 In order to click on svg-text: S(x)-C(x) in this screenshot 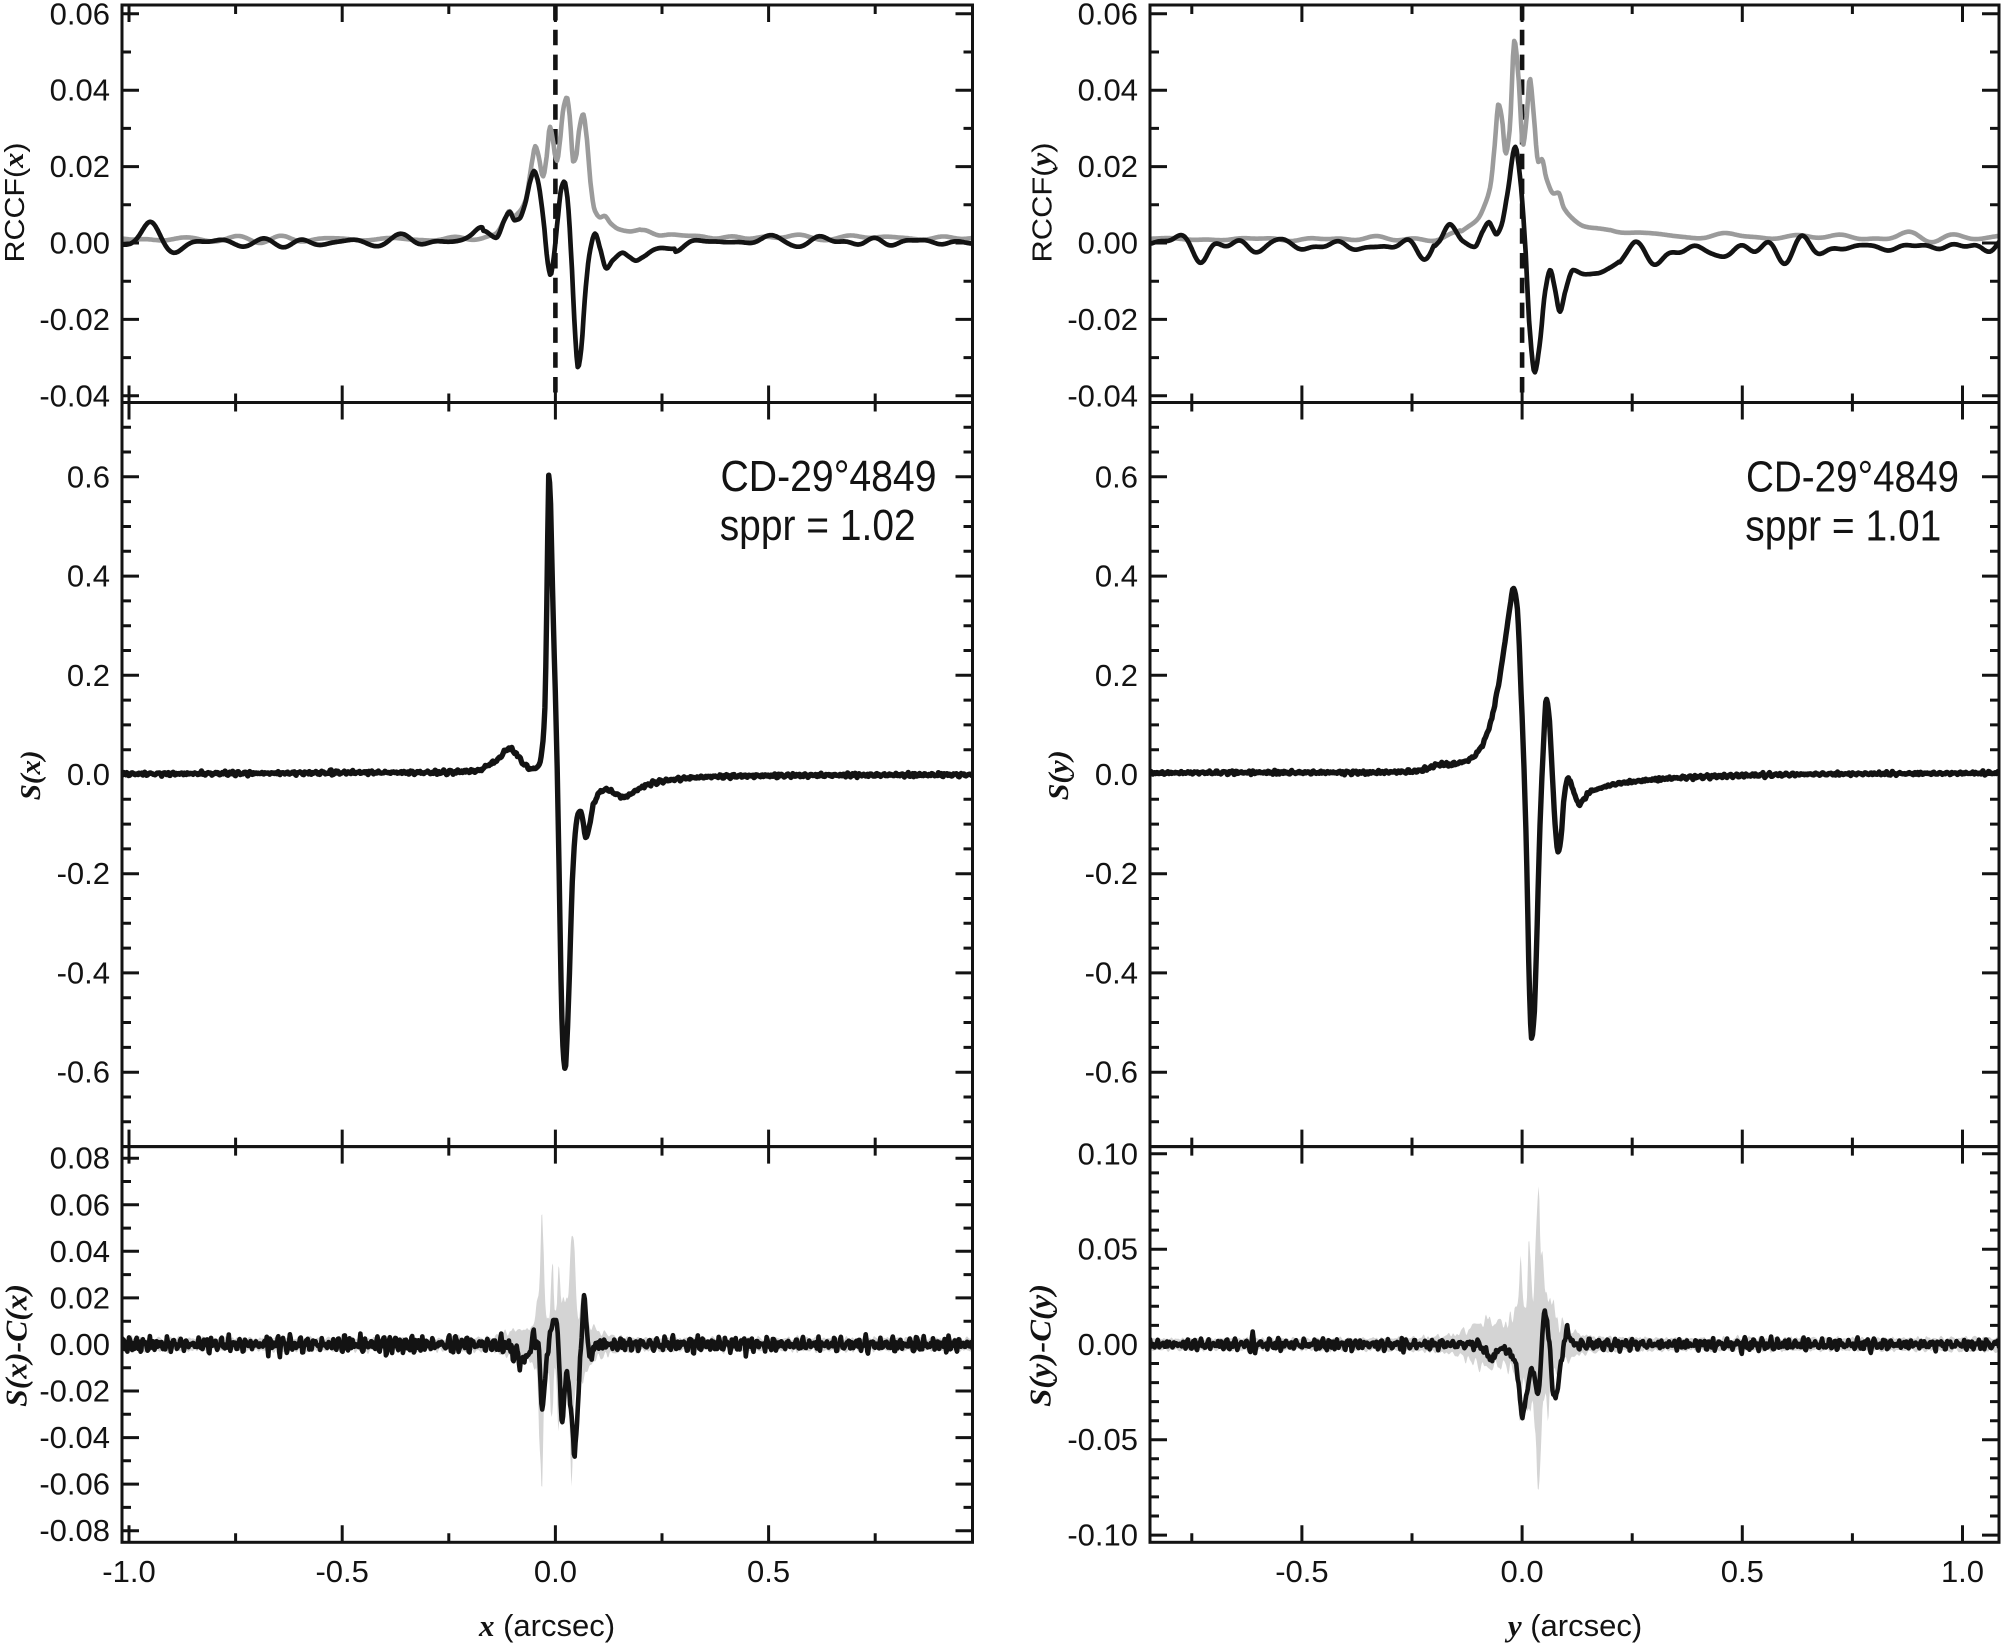, I will do `click(16, 1345)`.